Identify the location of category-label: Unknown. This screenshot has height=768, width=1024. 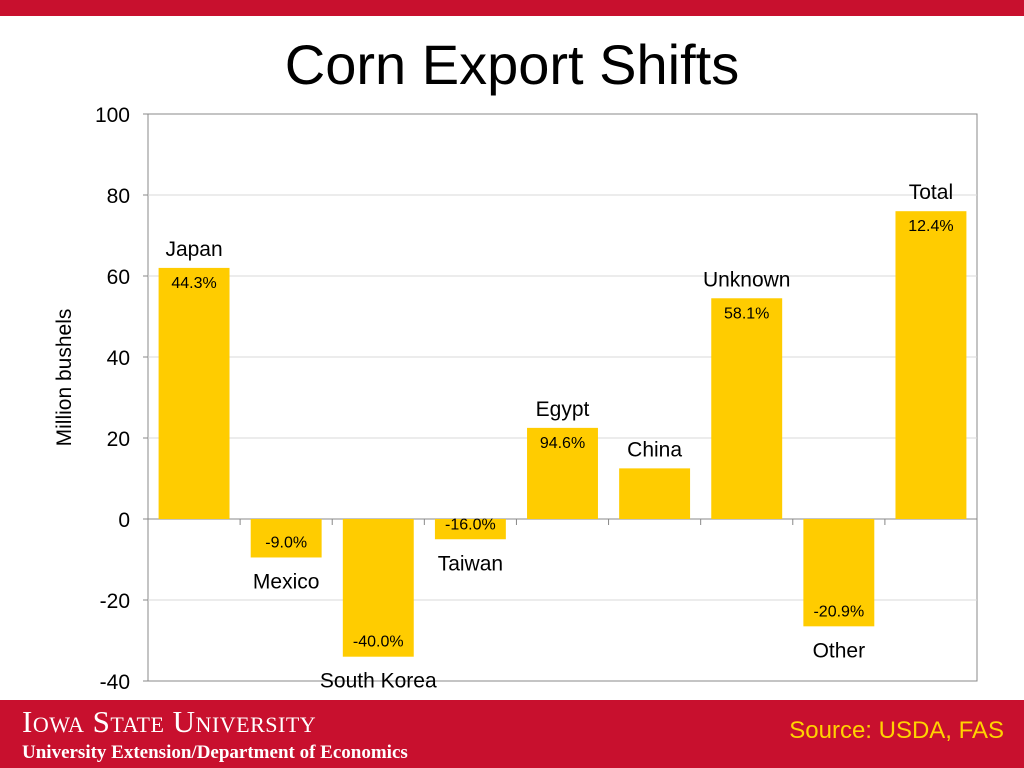
(747, 279).